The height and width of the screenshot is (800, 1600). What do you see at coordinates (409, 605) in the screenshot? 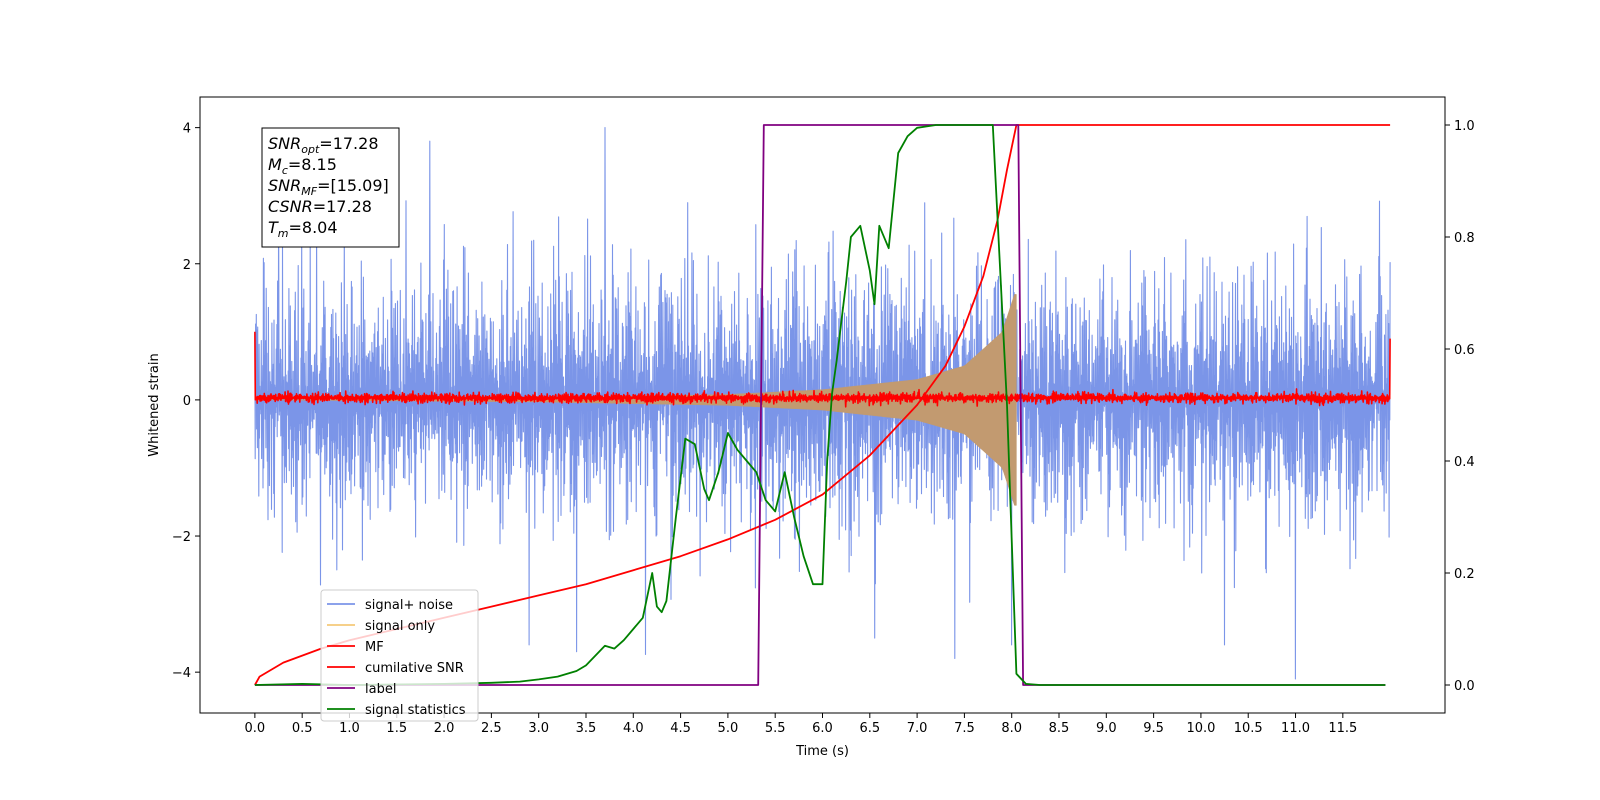
I see `legend-label: signal+ noise` at bounding box center [409, 605].